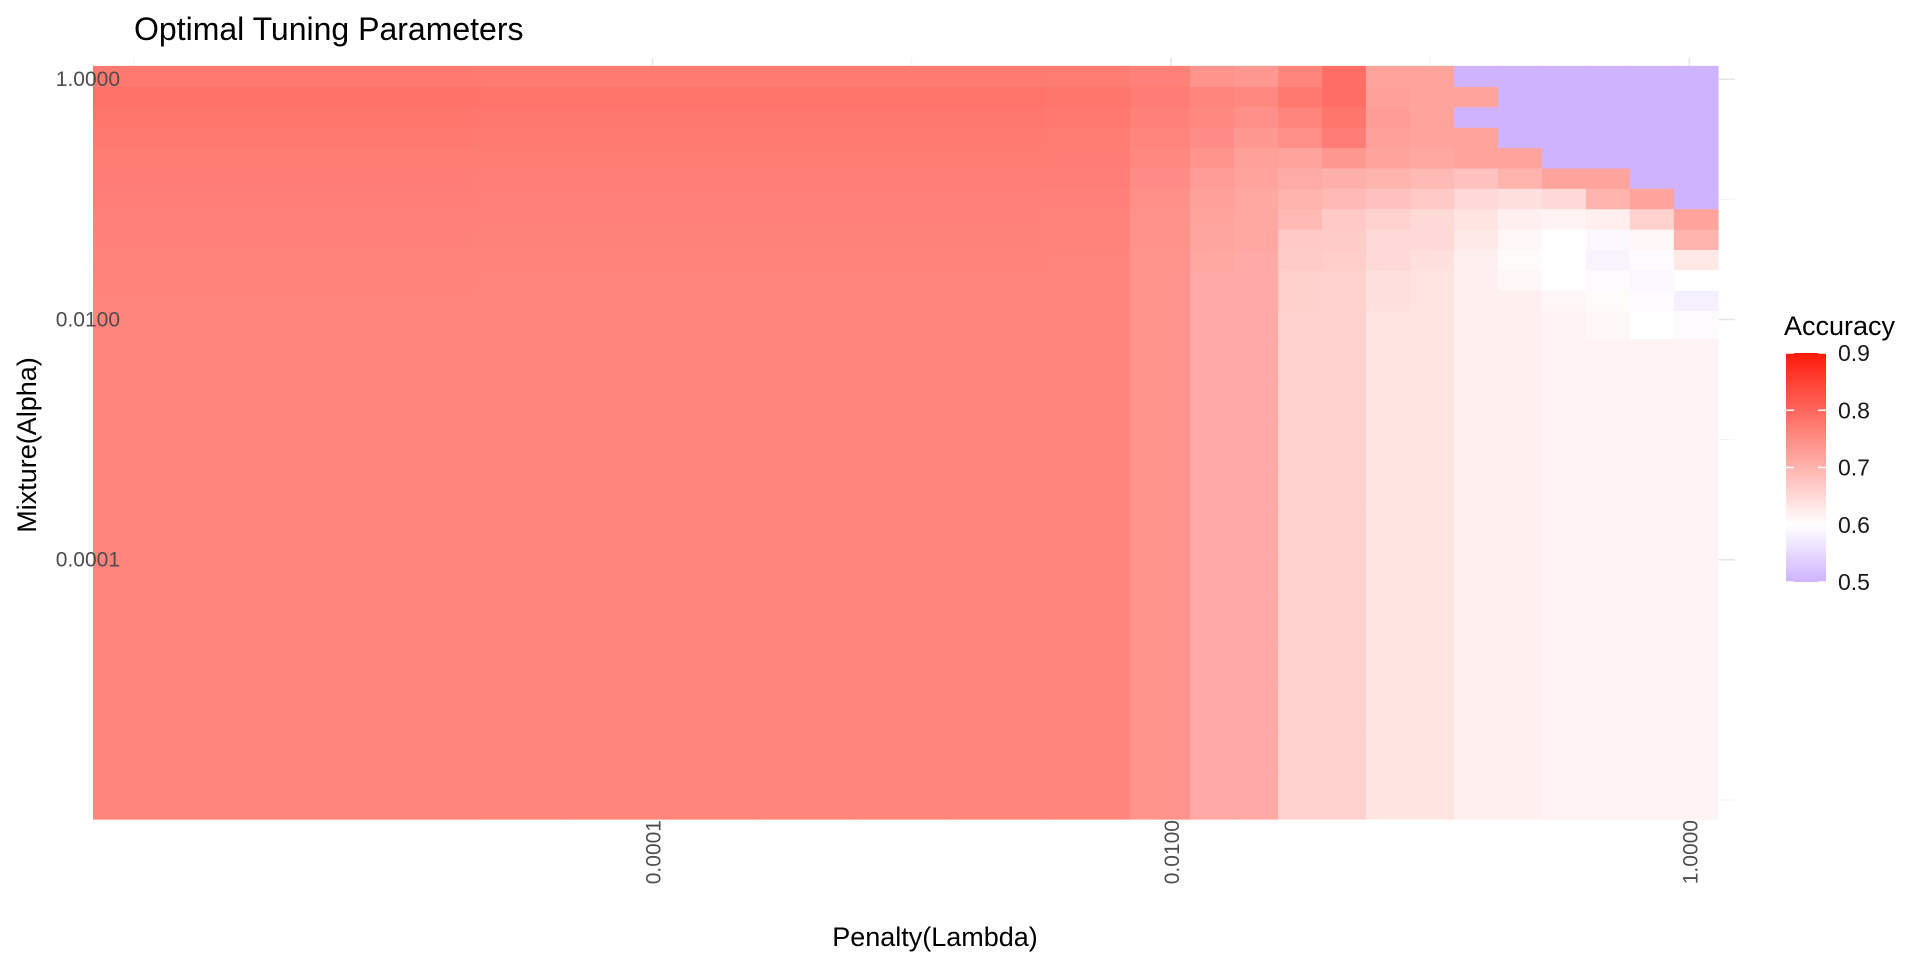 The height and width of the screenshot is (960, 1920). I want to click on legend-tick-label: 0.7, so click(1854, 468).